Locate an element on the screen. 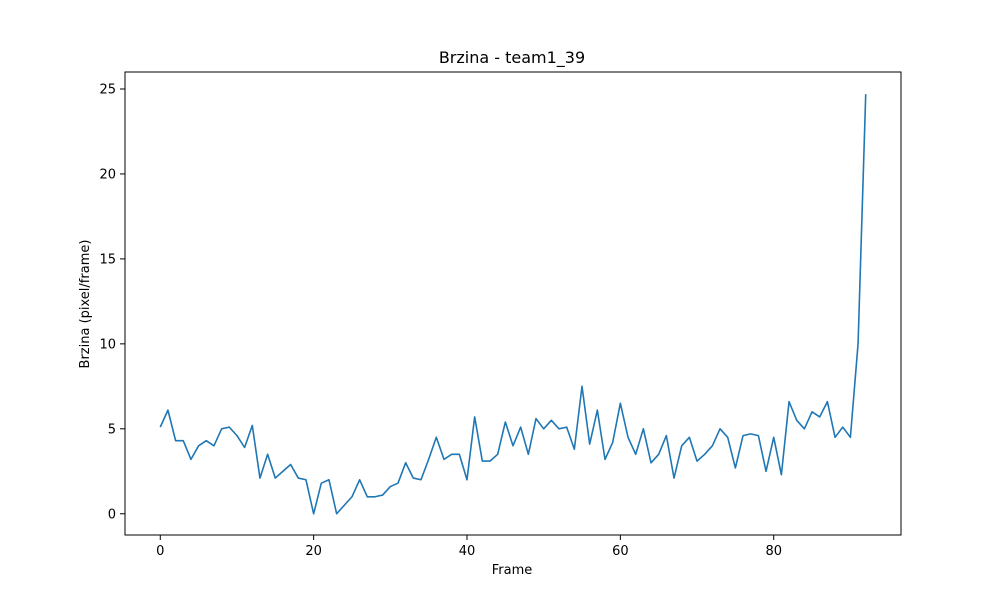  y-tick-label-0: 0 is located at coordinates (112, 514).